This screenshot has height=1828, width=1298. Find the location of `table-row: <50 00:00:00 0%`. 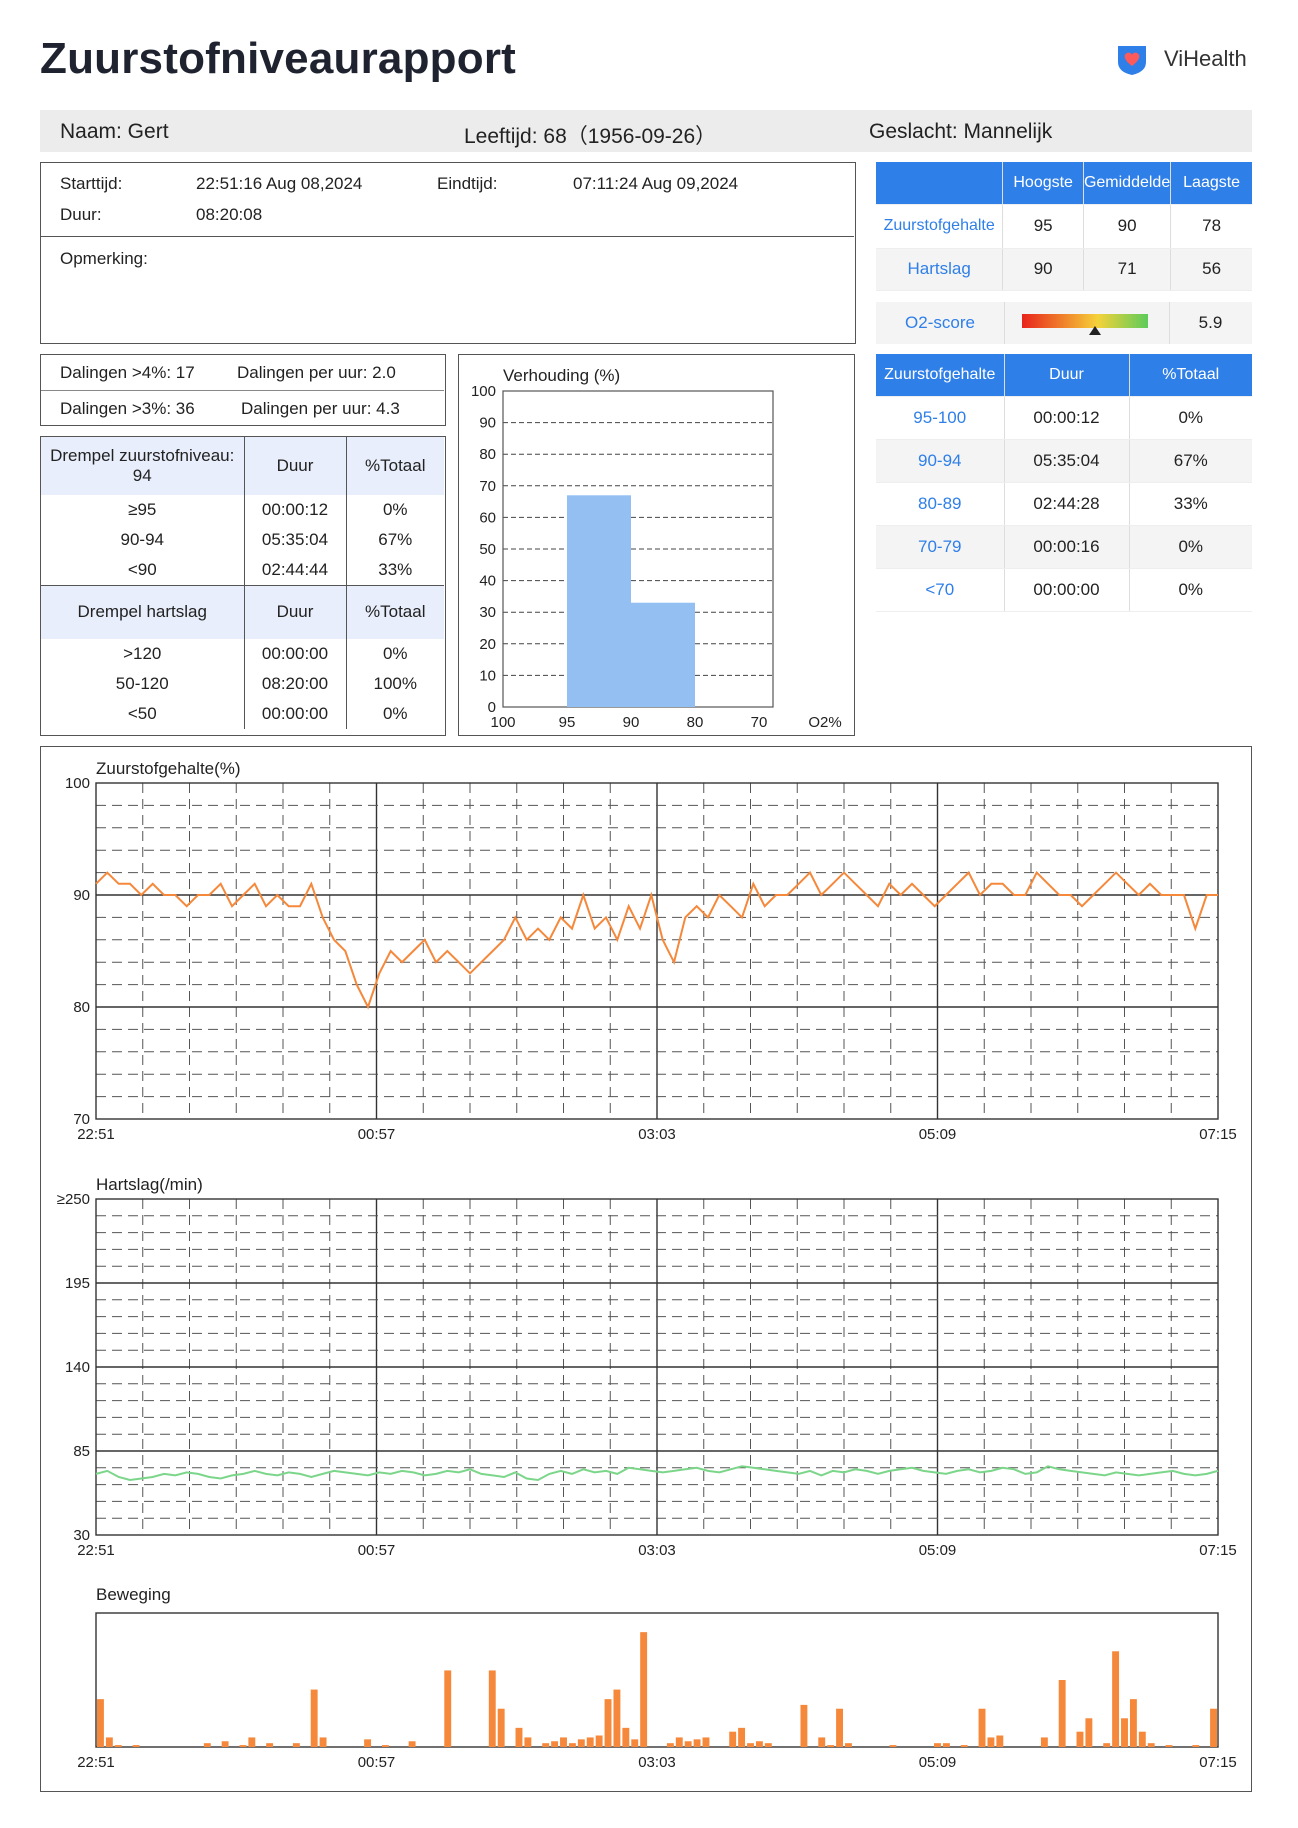

table-row: <50 00:00:00 0% is located at coordinates (242, 714).